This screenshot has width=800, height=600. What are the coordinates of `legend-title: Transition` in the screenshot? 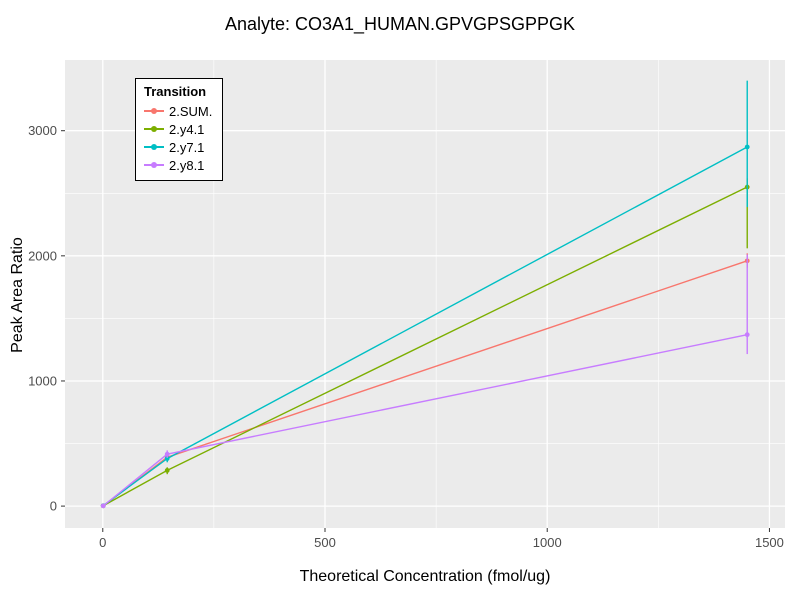 It's located at (175, 91).